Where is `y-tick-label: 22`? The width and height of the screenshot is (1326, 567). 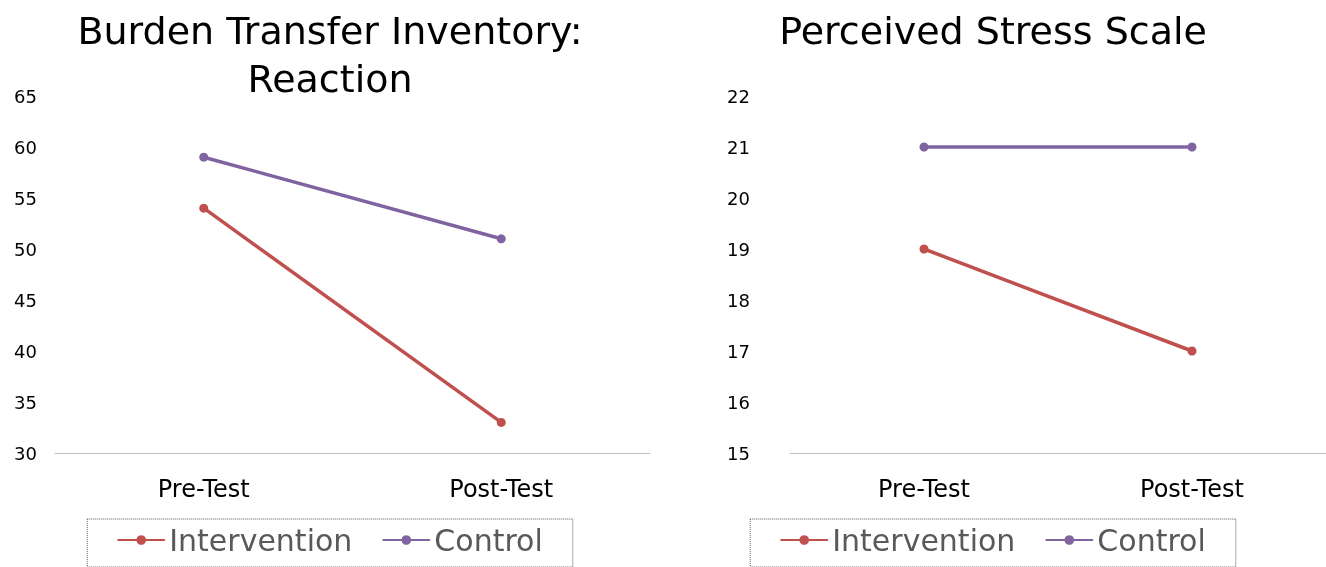 y-tick-label: 22 is located at coordinates (738, 96).